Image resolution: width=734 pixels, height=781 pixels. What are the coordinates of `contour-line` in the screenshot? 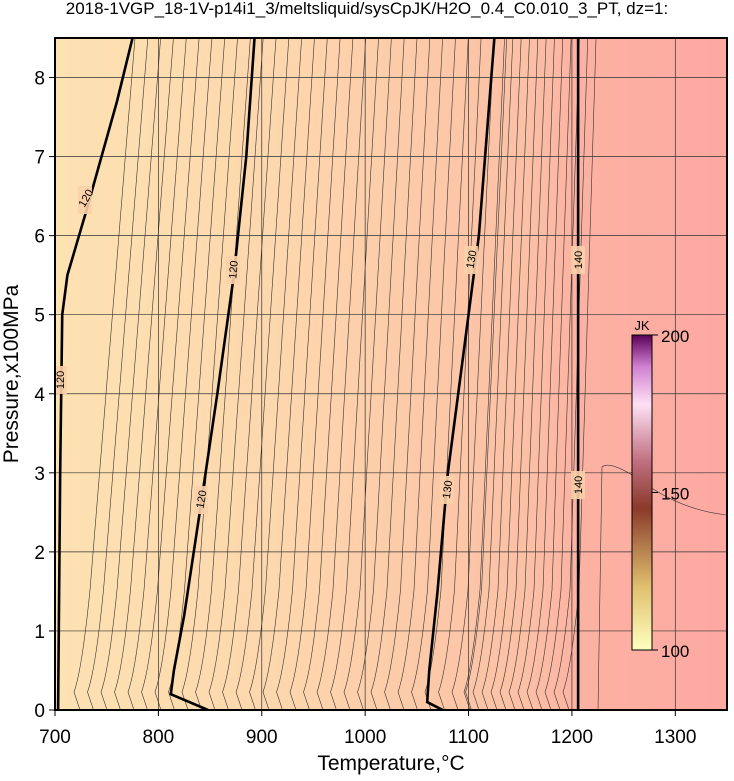 It's located at (95, 374).